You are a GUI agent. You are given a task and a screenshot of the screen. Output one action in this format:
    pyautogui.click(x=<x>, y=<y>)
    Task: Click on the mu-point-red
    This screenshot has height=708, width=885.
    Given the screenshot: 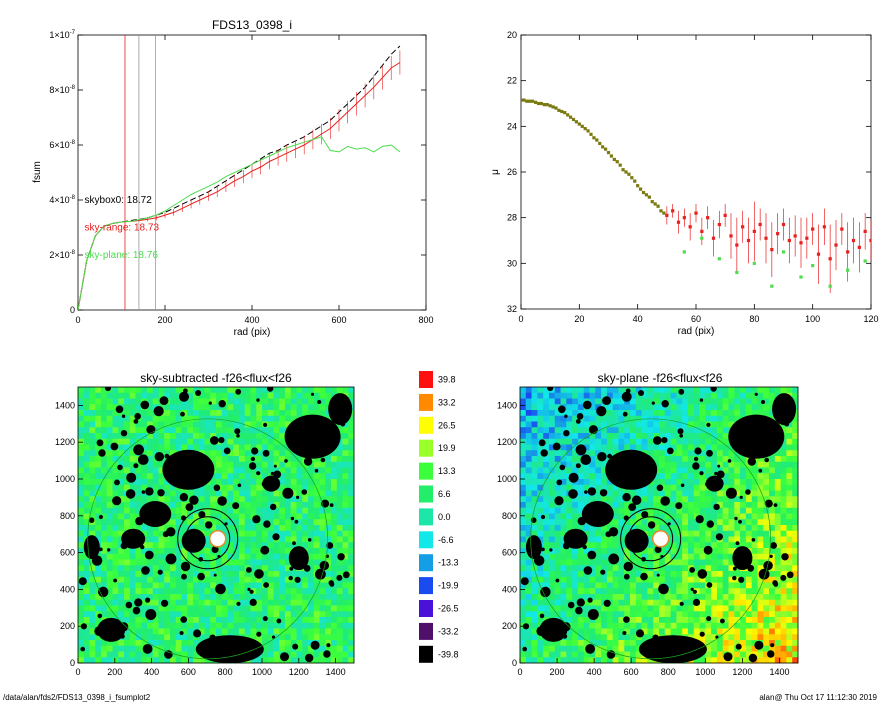 What is the action you would take?
    pyautogui.click(x=778, y=234)
    